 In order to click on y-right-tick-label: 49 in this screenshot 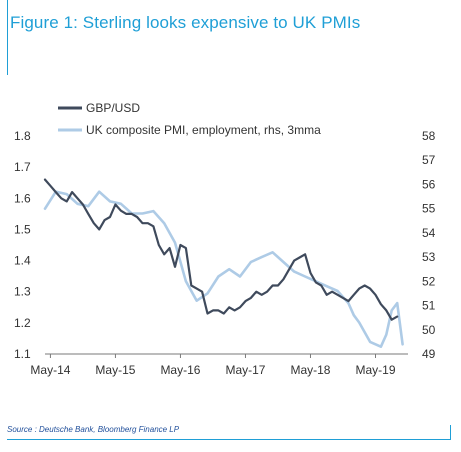, I will do `click(429, 354)`.